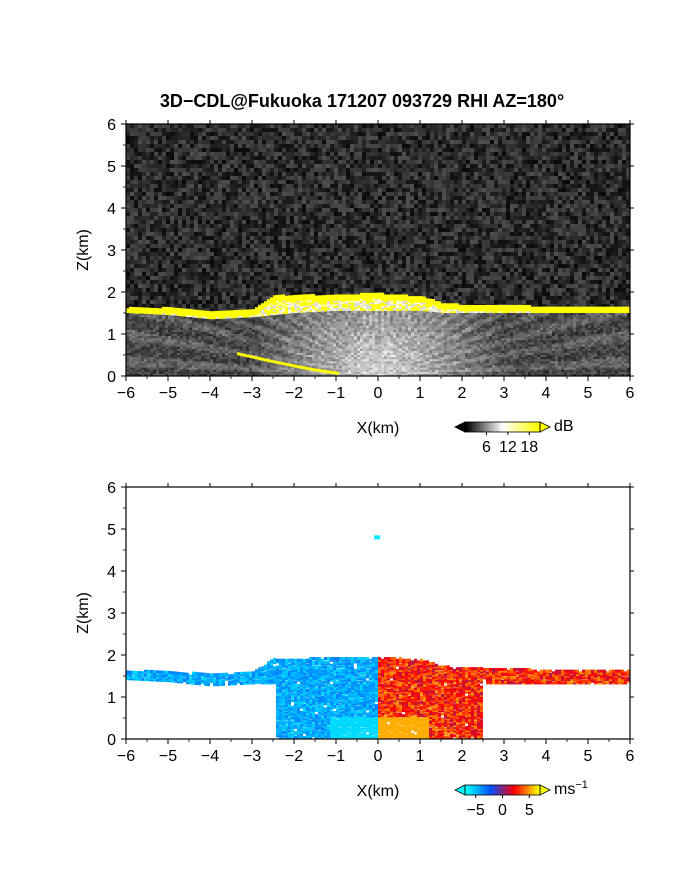  Describe the element at coordinates (514, 437) in the screenshot. I see `reflectivity-colorbar: 6 12 18 dB` at that location.